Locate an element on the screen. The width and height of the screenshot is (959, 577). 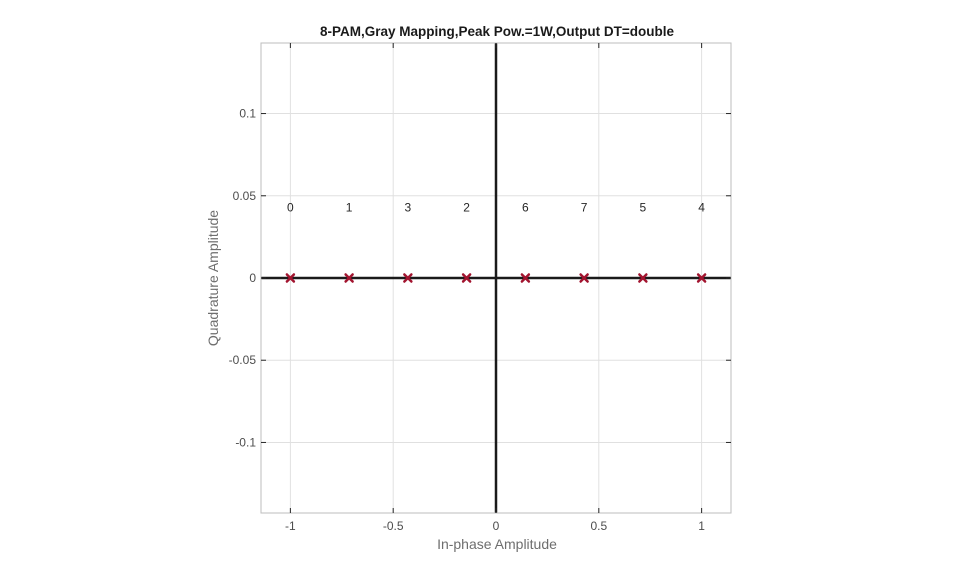
symbol-label: 3 is located at coordinates (408, 207).